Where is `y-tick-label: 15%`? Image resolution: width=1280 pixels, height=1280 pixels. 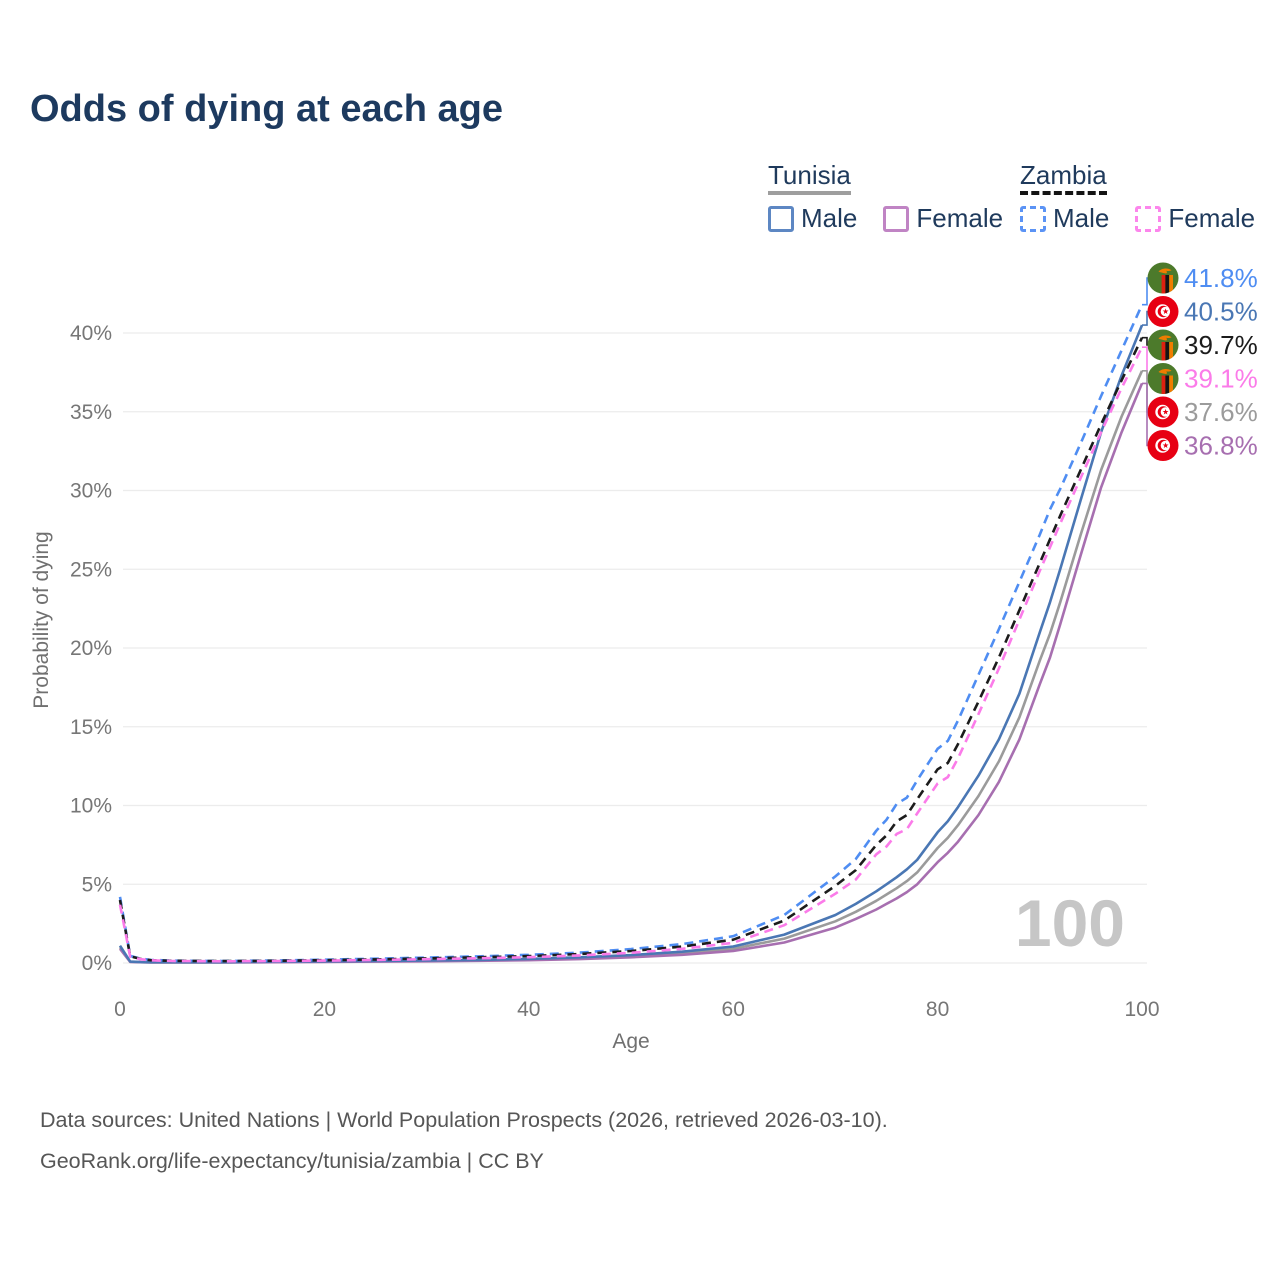 y-tick-label: 15% is located at coordinates (91, 727).